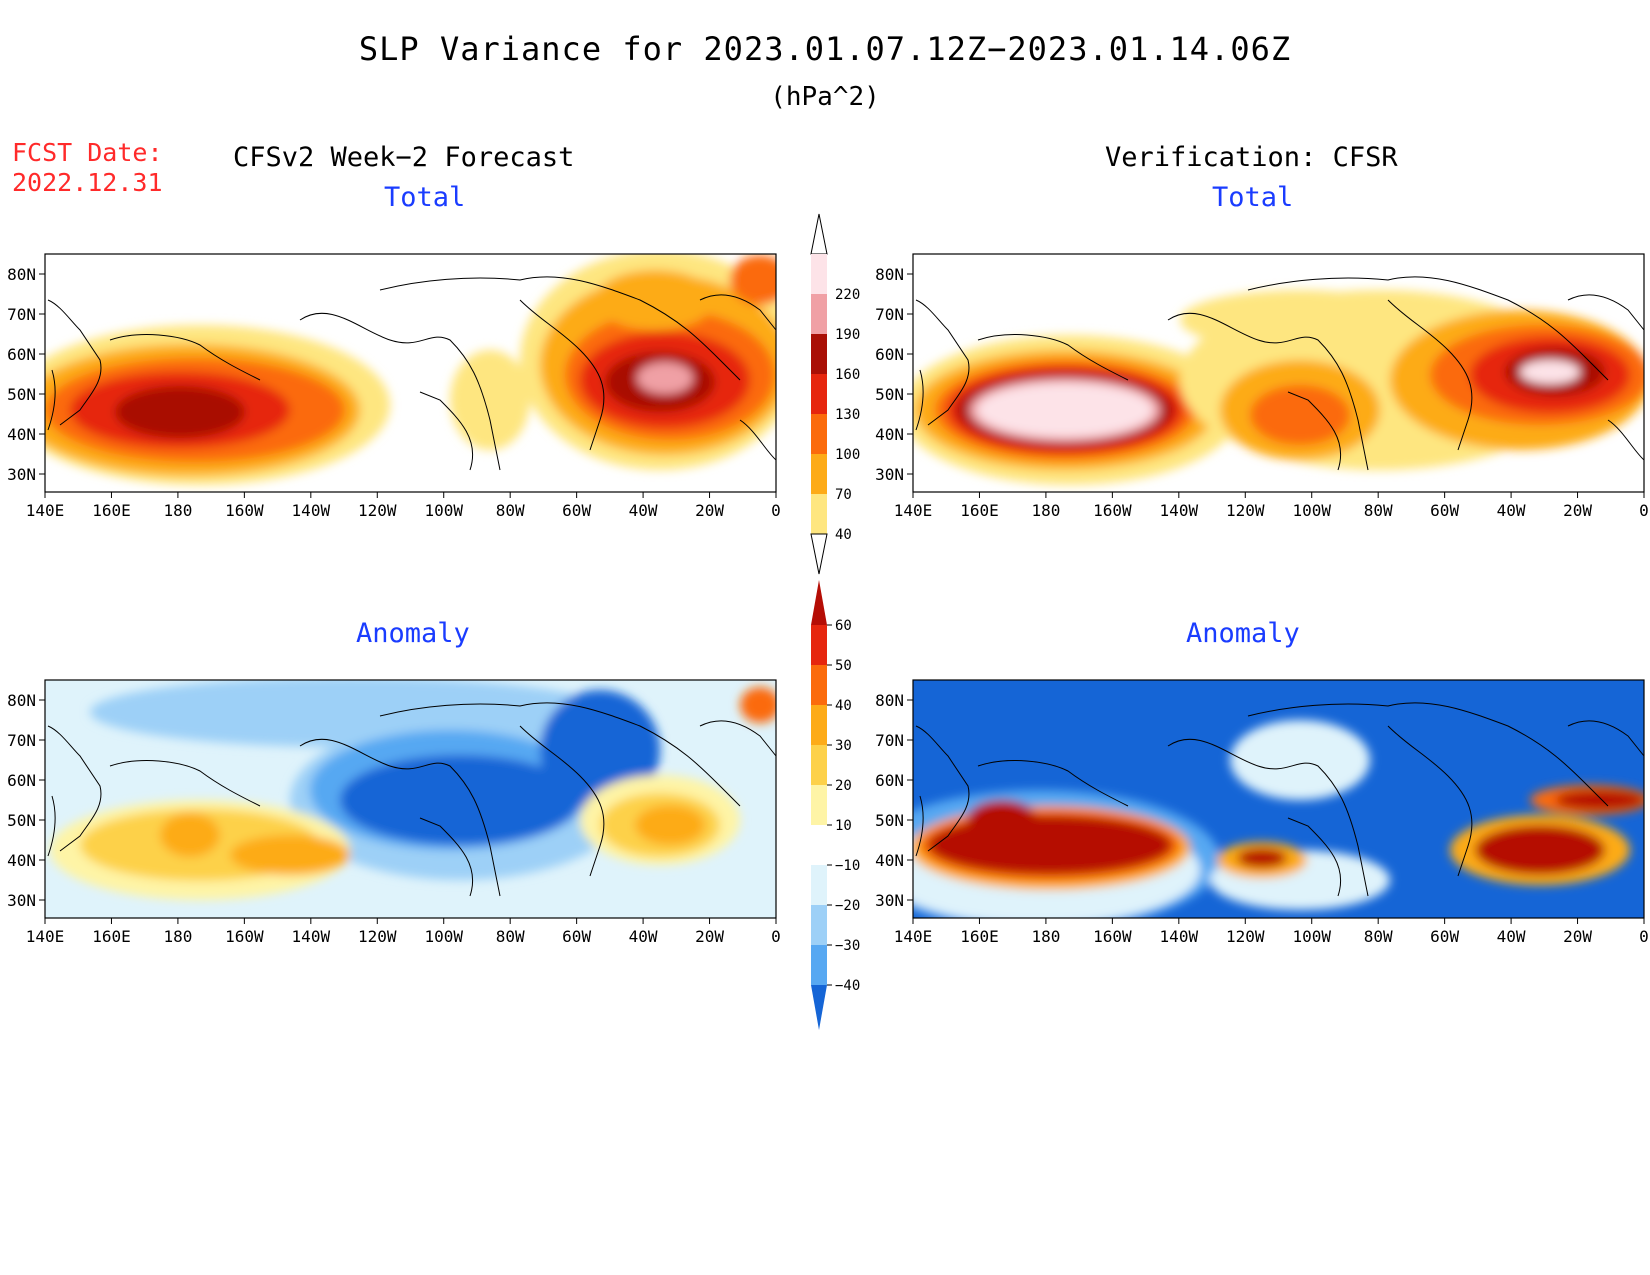 Image resolution: width=1650 pixels, height=1275 pixels. I want to click on verification-anomaly-frame, so click(1278, 799).